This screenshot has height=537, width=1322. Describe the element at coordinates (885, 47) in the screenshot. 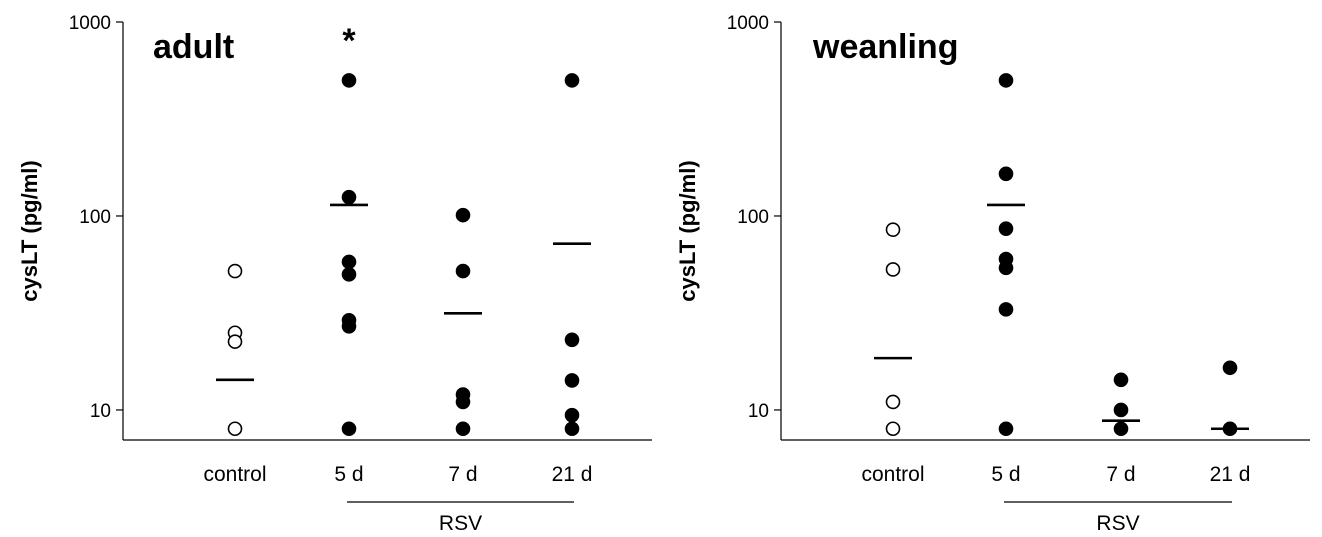

I see `panel-title: weanling` at that location.